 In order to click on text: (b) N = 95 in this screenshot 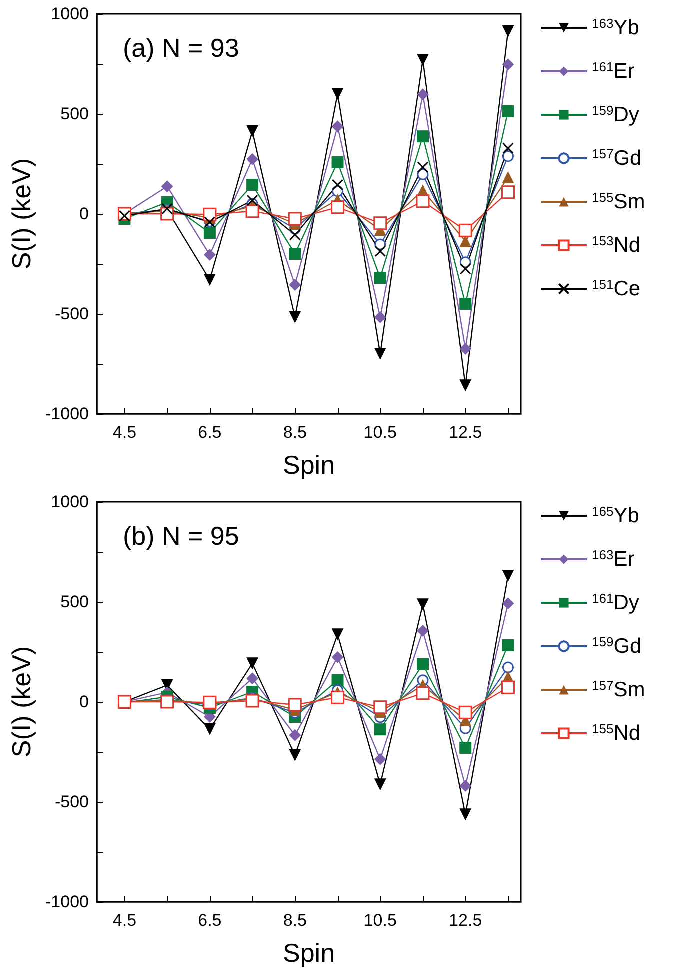, I will do `click(181, 536)`.